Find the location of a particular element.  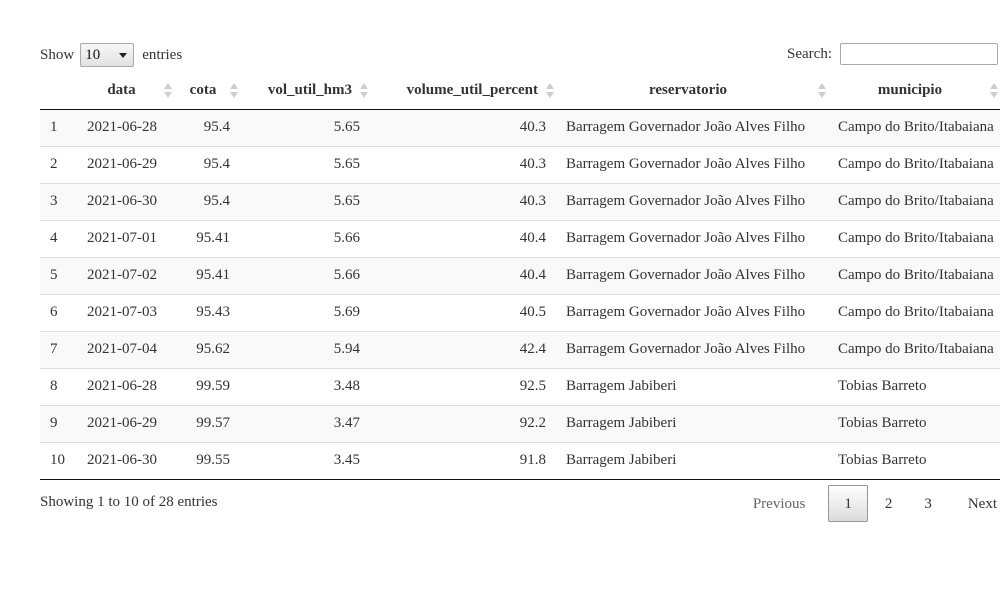

cell-data: 2021-07-01 is located at coordinates (125, 238).